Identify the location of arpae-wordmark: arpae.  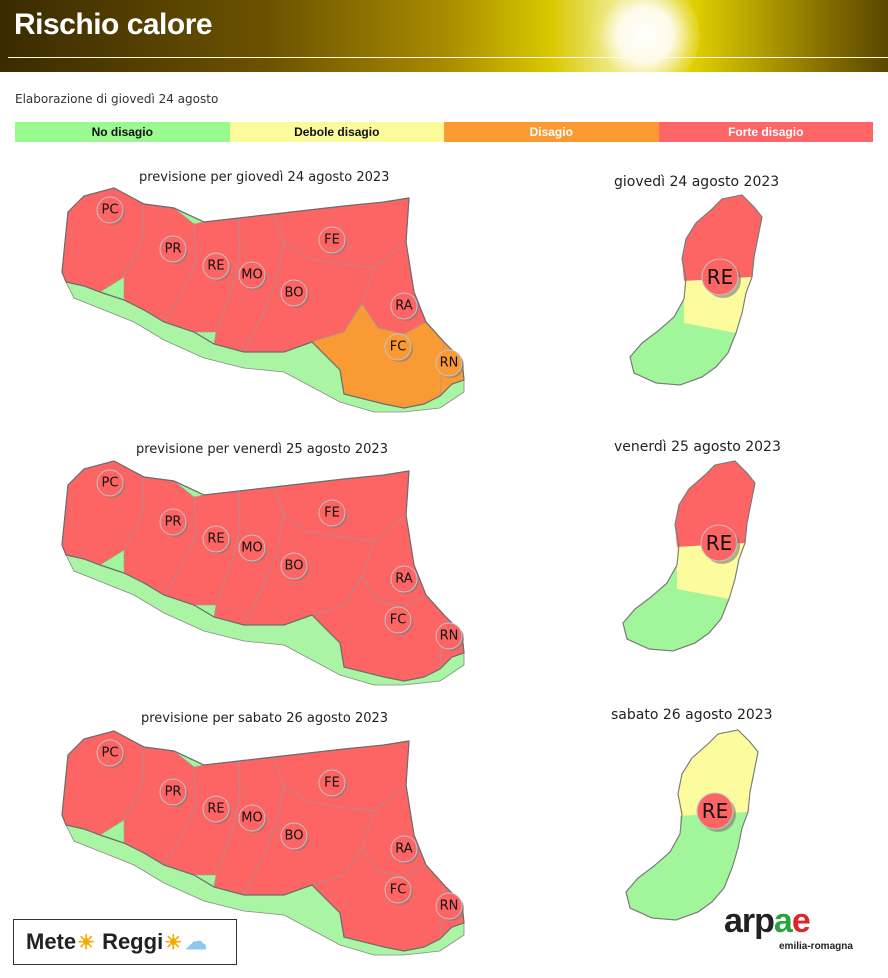
(794, 921).